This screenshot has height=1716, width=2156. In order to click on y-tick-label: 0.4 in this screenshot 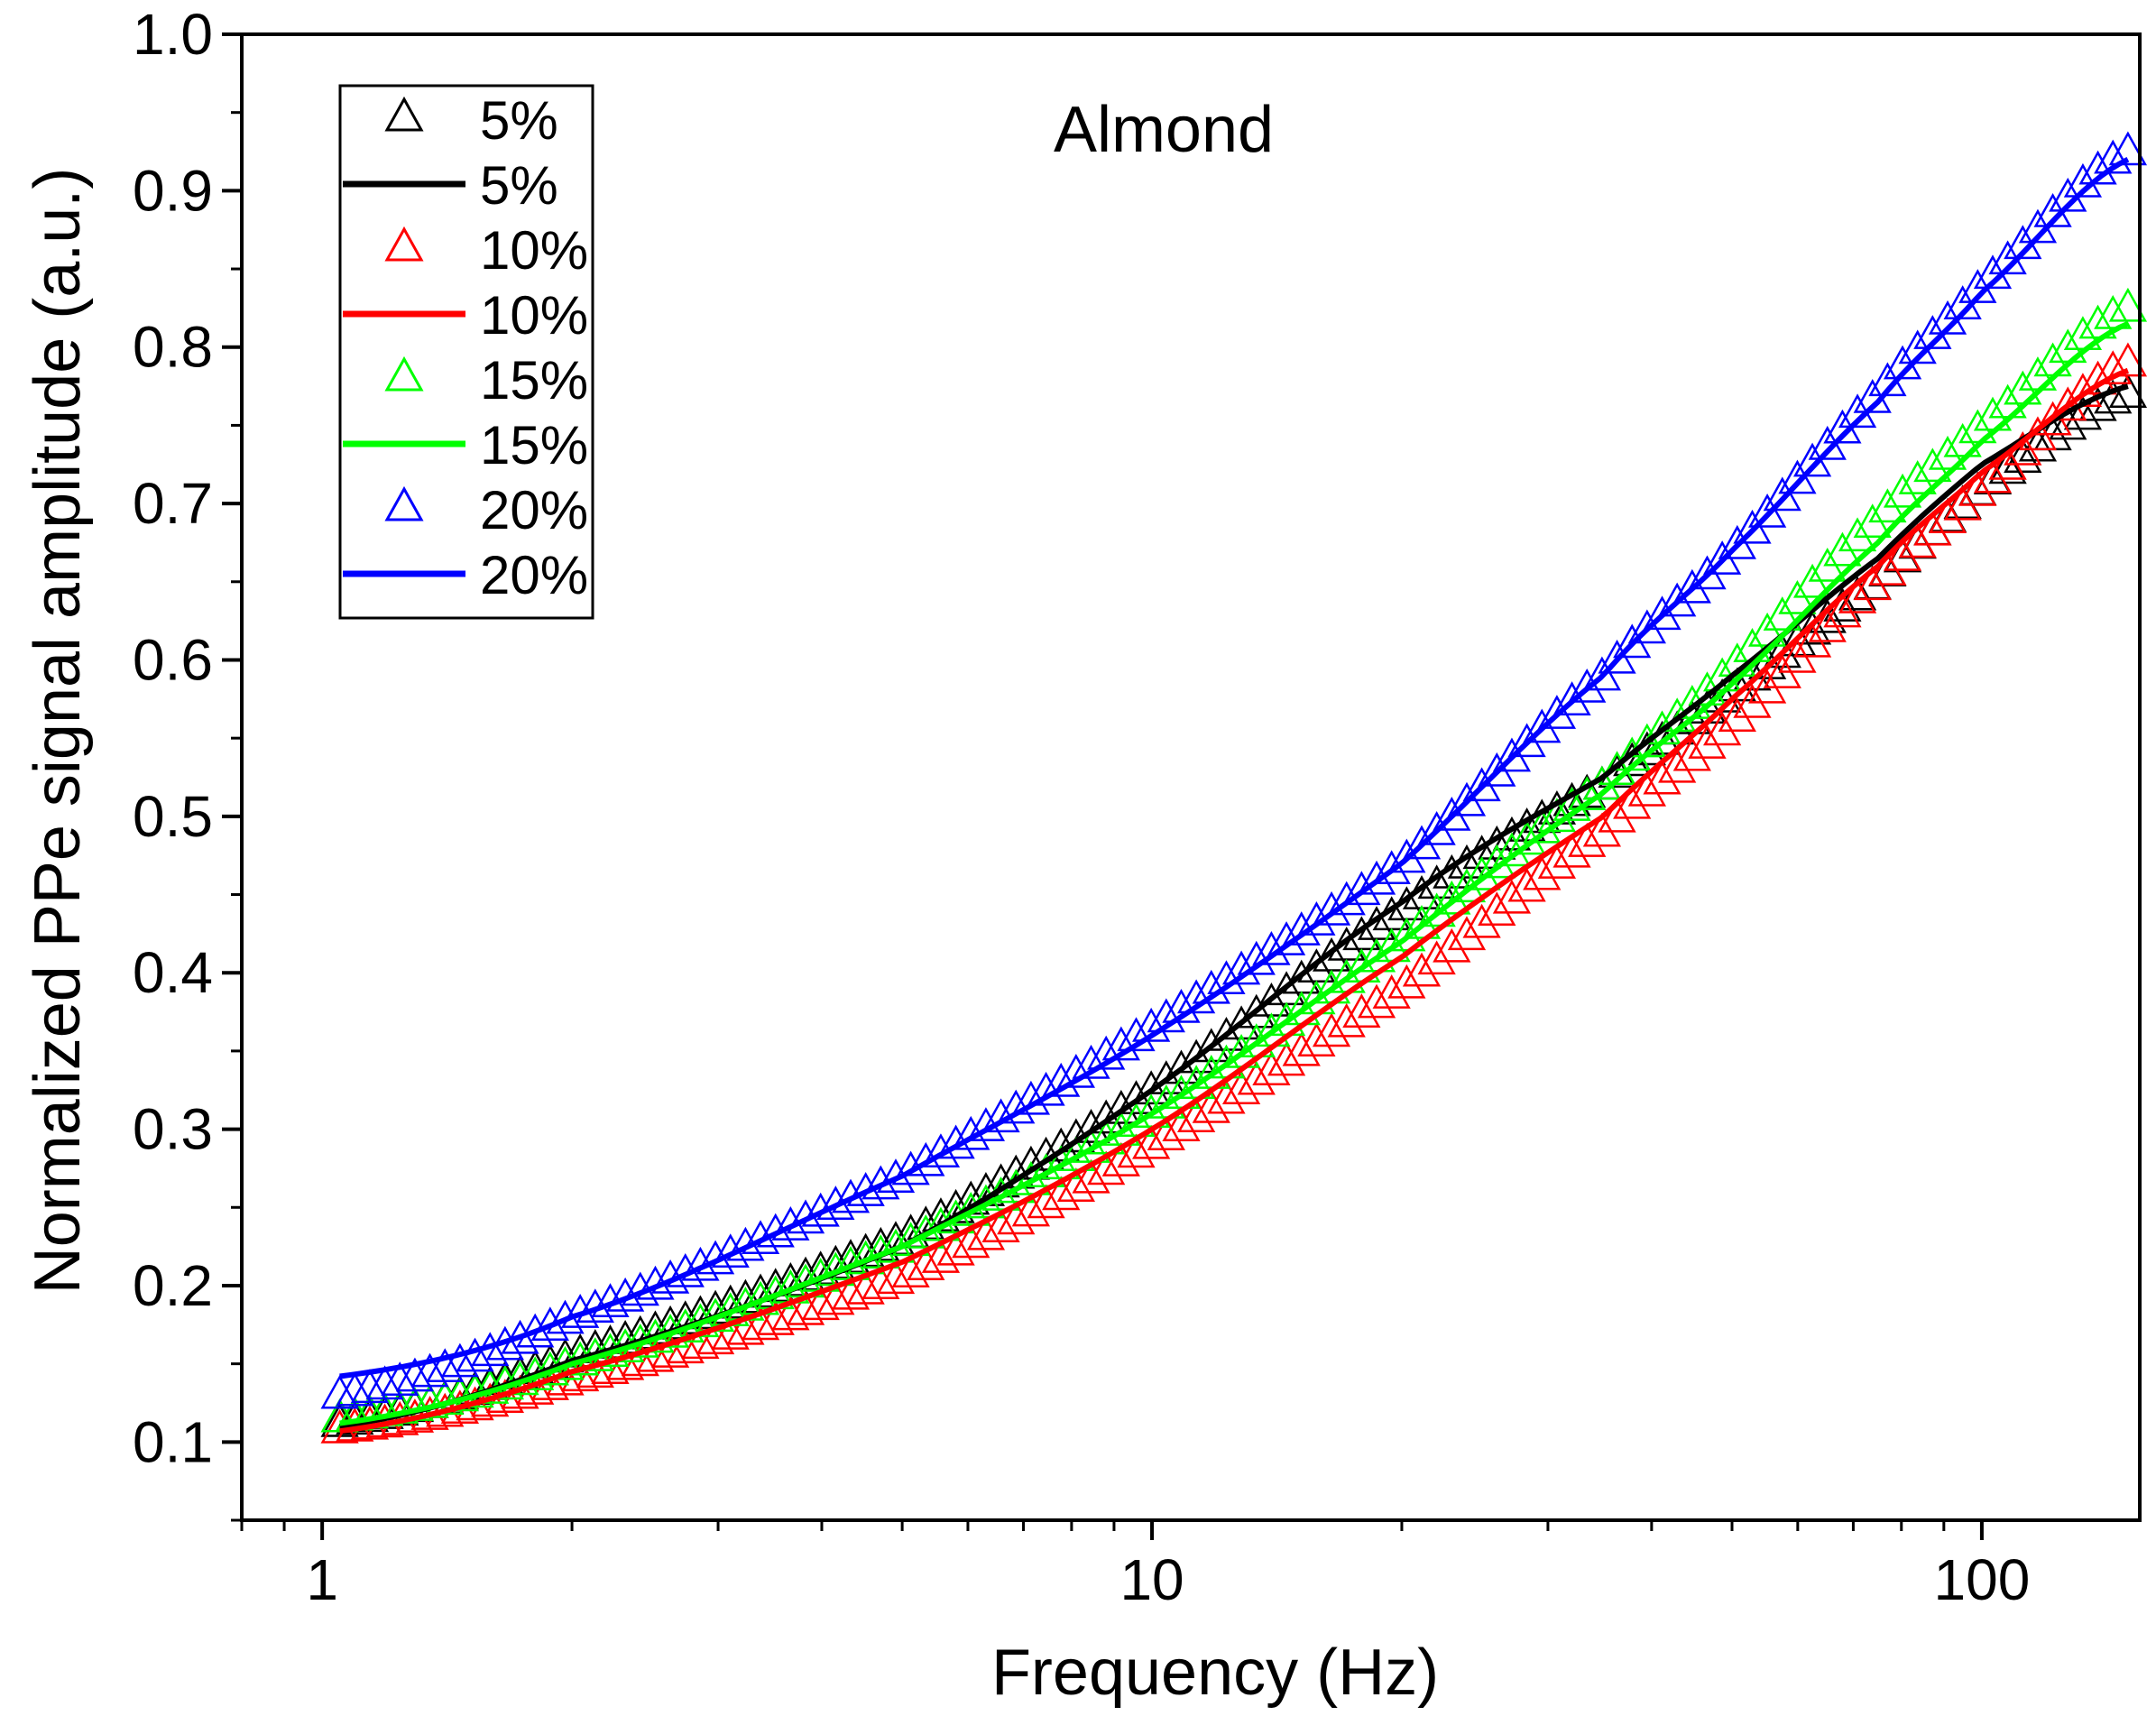, I will do `click(173, 972)`.